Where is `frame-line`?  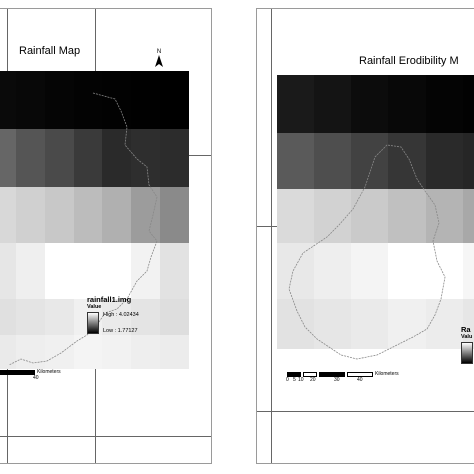
frame-line is located at coordinates (271, 236).